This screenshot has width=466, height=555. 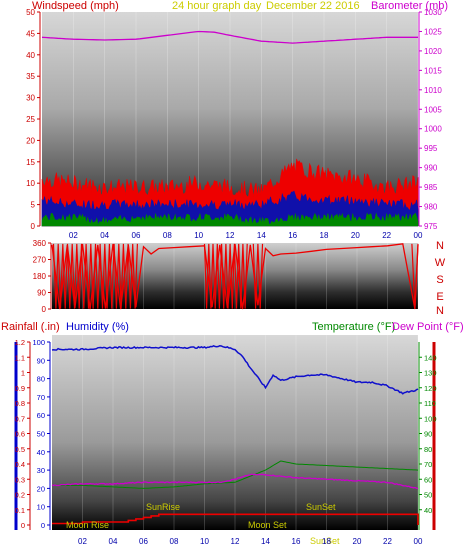 What do you see at coordinates (41, 293) in the screenshot?
I see `direction-tick-label: 90` at bounding box center [41, 293].